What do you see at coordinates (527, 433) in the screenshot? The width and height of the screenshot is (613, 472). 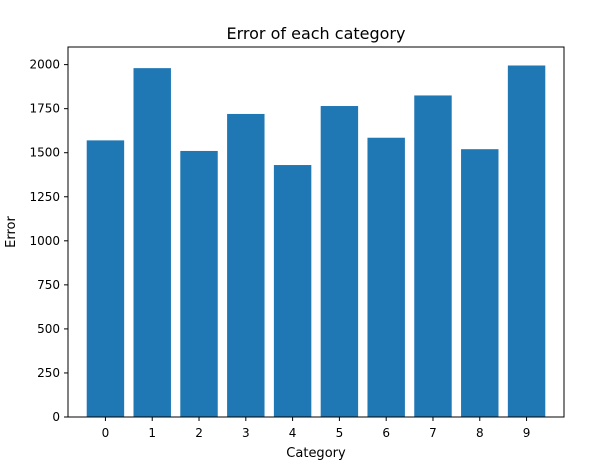 I see `x-tick-label-9: 9` at bounding box center [527, 433].